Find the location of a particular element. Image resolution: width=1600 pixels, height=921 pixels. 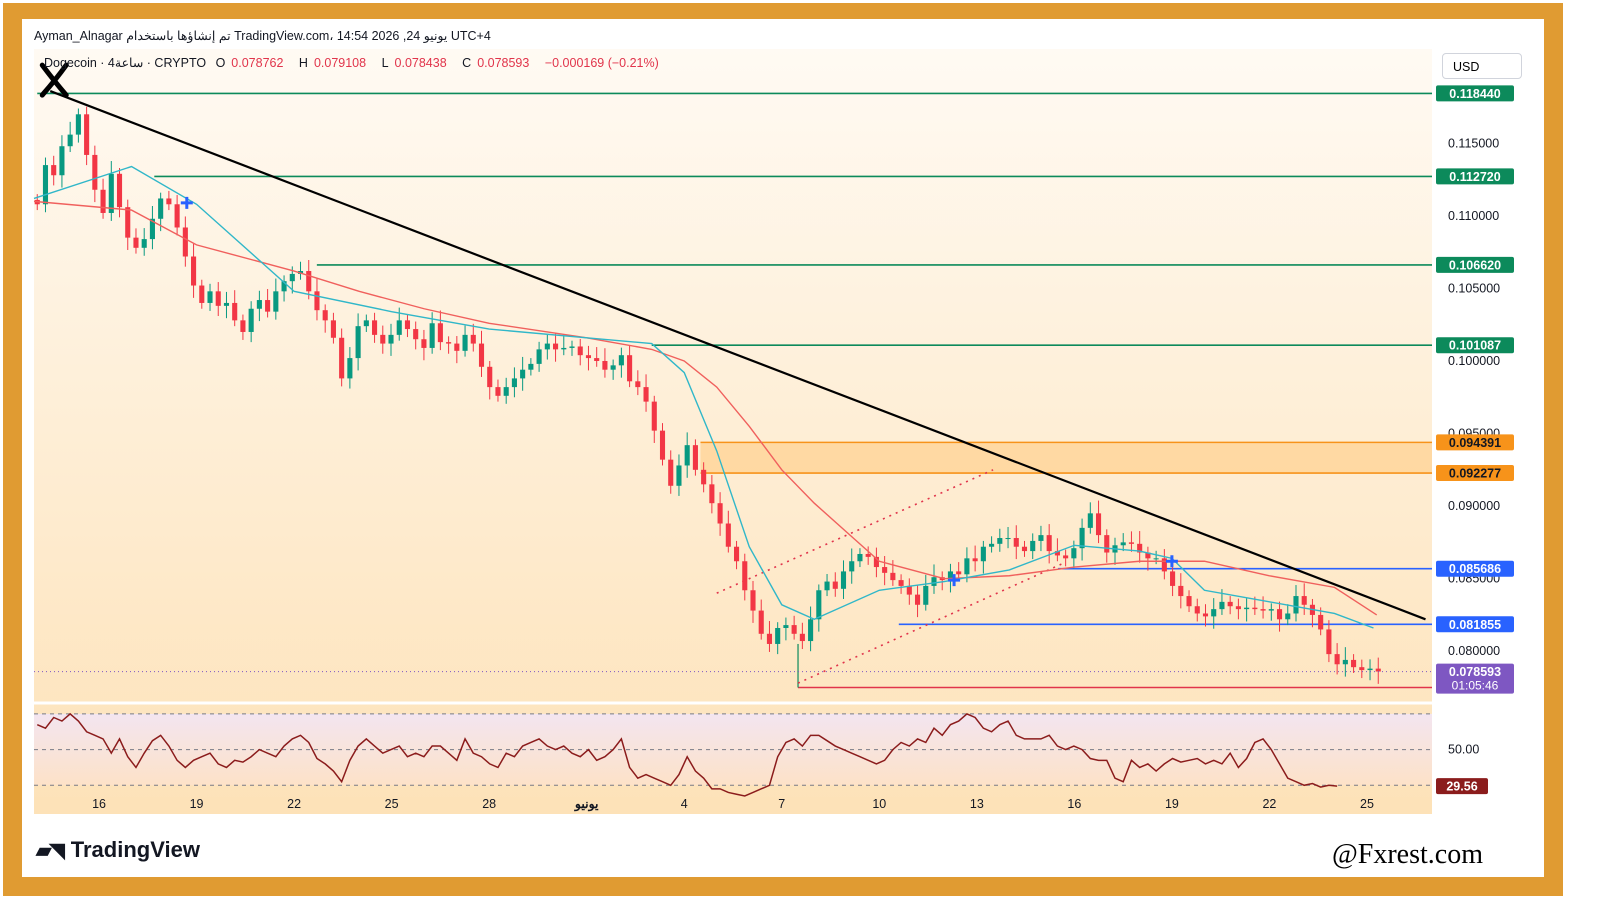

watermark: @Fxrest.com is located at coordinates (1407, 854).